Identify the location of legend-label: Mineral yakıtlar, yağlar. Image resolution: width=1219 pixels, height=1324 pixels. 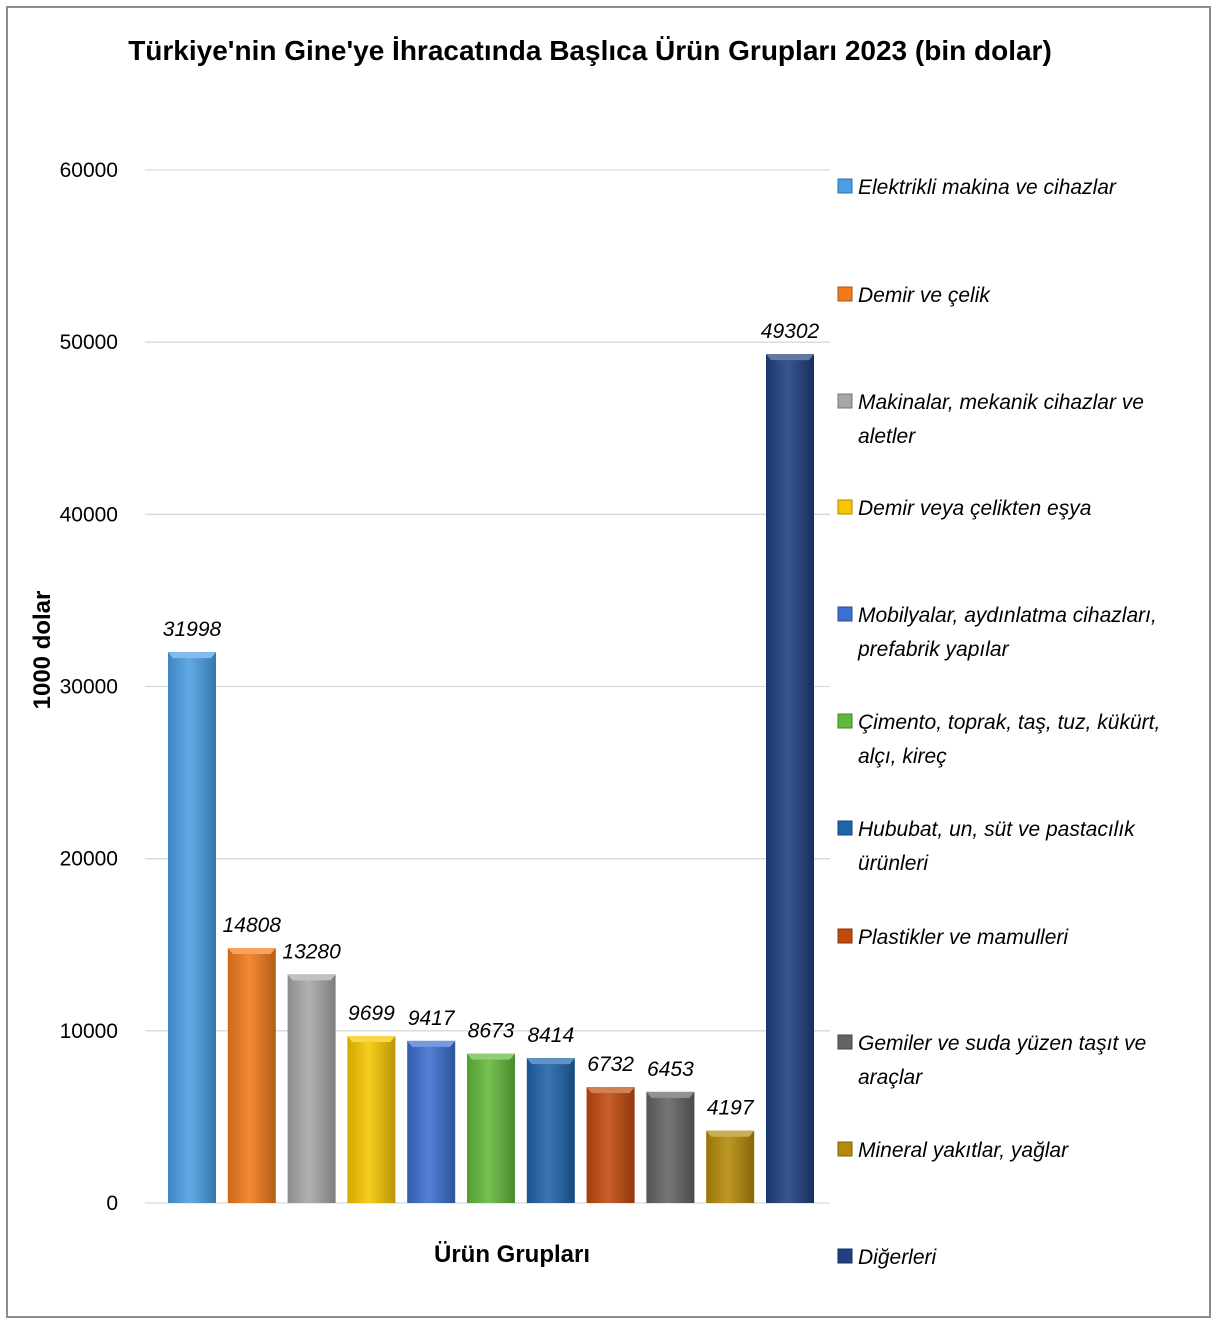
(963, 1150).